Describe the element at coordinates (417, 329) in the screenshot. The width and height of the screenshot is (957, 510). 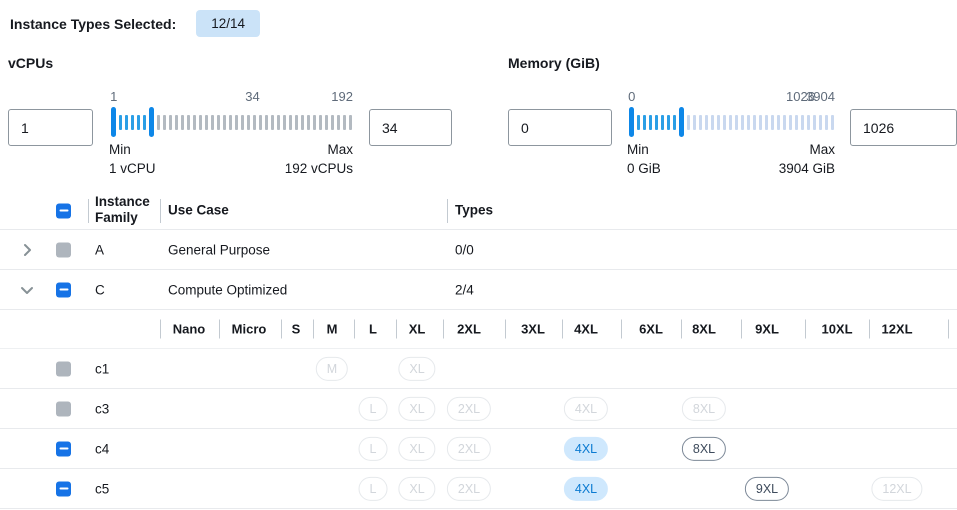
I see `size-column-header: XL` at that location.